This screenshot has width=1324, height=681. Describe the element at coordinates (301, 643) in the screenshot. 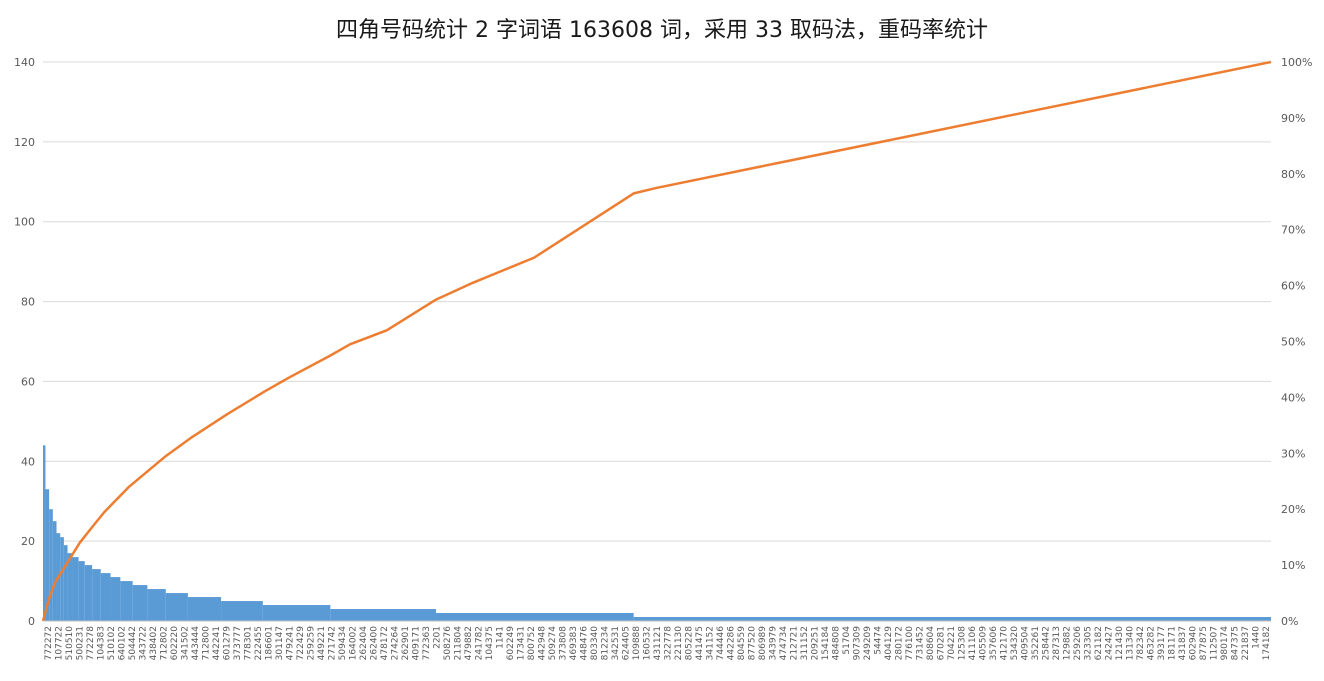

I see `x-tick-label: 722429` at that location.